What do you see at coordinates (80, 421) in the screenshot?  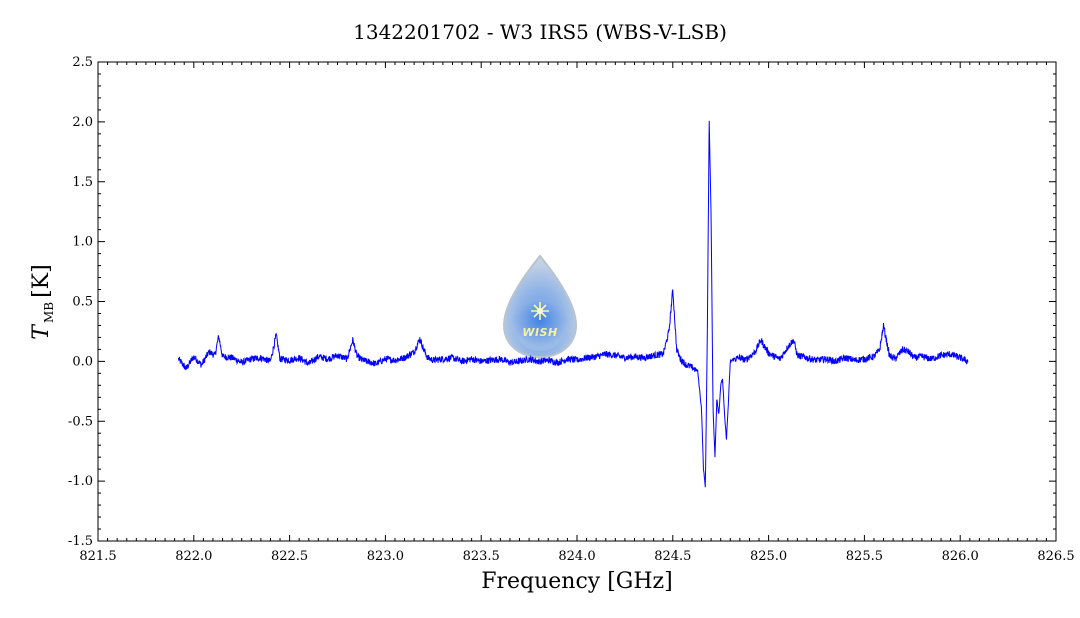 I see `y-tick-label: -0.5` at bounding box center [80, 421].